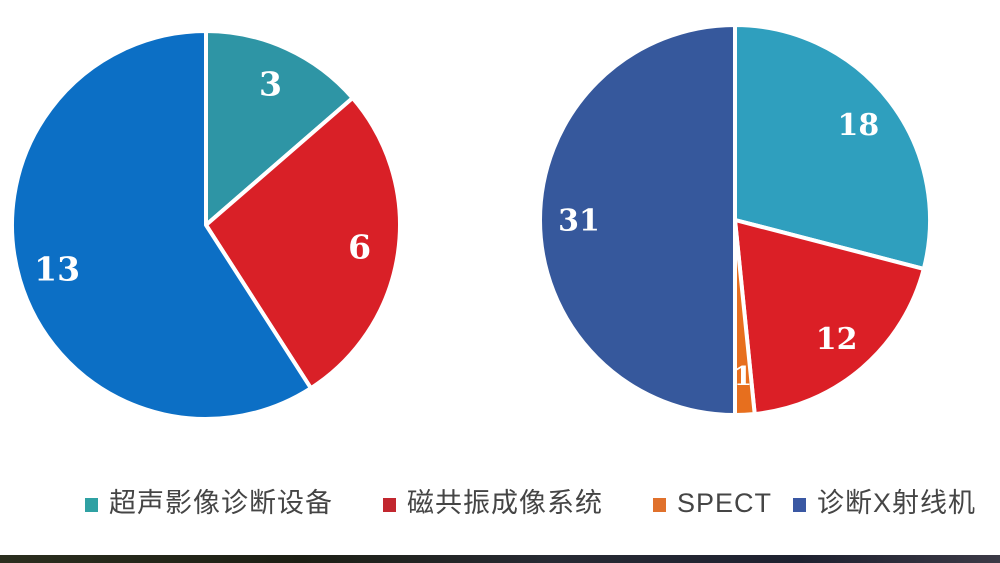 The height and width of the screenshot is (563, 1000). I want to click on right-pie-data-label-4: 31, so click(579, 221).